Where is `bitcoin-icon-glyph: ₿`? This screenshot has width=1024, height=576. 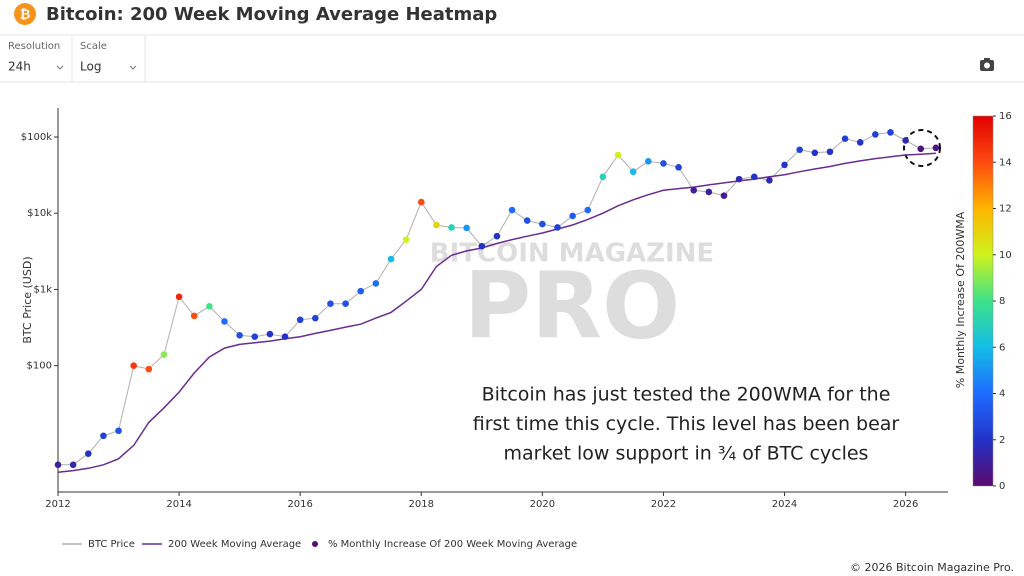
bitcoin-icon-glyph: ₿ is located at coordinates (25, 15).